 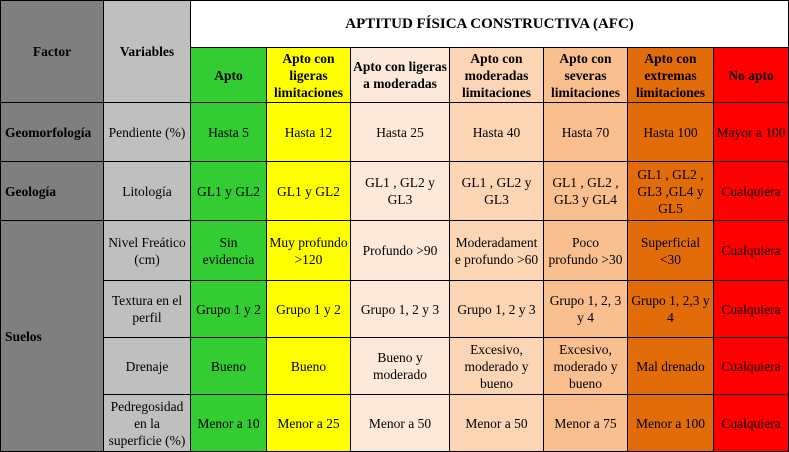 What do you see at coordinates (52, 132) in the screenshot?
I see `factor-cell: Geomorfología` at bounding box center [52, 132].